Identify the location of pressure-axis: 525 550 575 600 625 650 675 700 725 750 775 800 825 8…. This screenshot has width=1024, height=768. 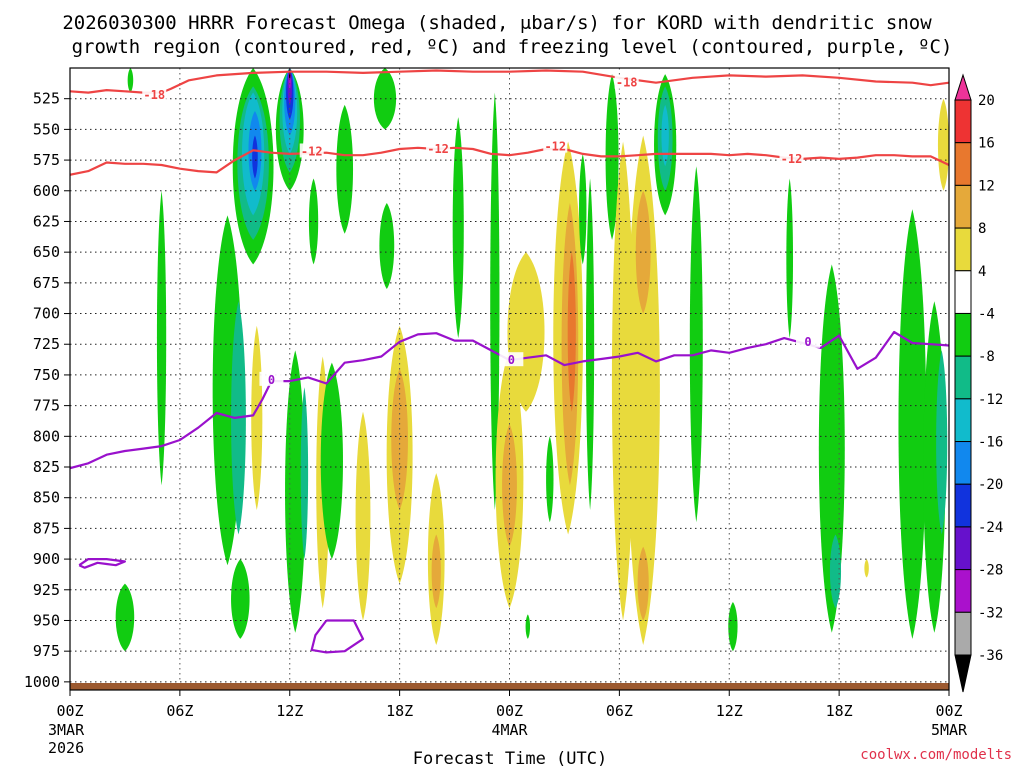
(47, 390).